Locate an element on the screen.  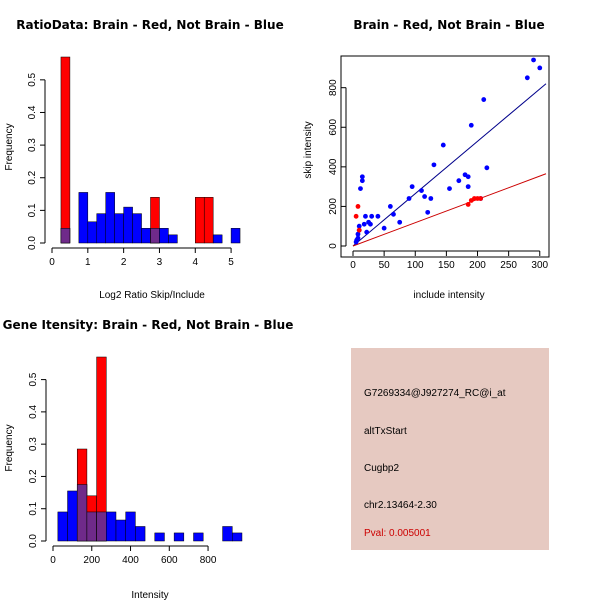
intensity-x-tick-label: 600 is located at coordinates (169, 560).